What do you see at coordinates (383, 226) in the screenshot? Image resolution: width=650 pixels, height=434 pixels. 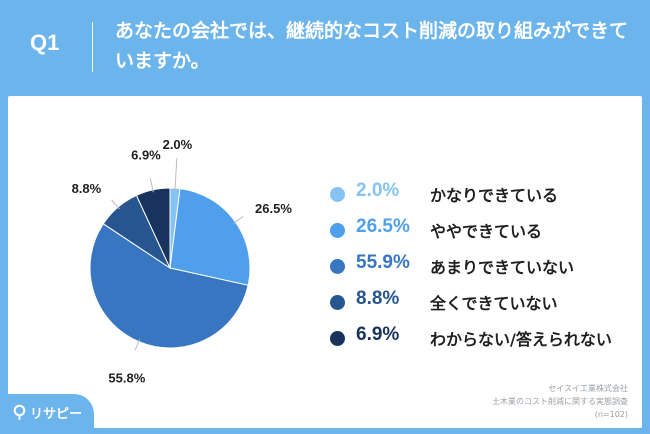 I see `legend-value: 26.5%` at bounding box center [383, 226].